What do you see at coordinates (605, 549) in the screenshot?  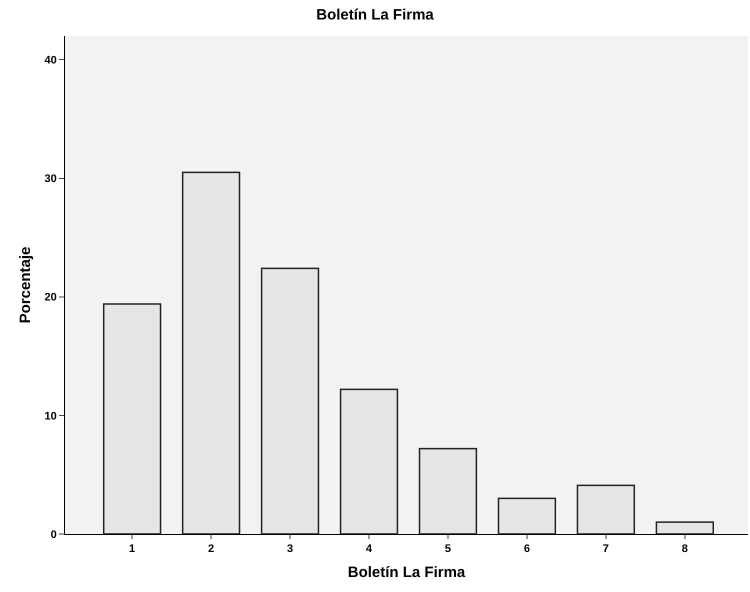 I see `x-tick-label: 7` at bounding box center [605, 549].